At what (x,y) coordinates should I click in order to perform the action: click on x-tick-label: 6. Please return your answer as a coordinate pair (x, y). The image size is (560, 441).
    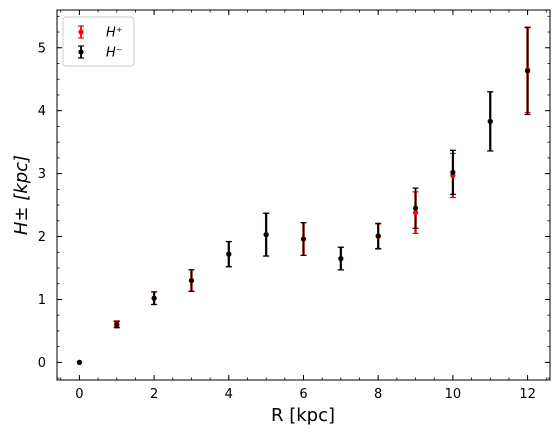
    Looking at the image, I should click on (303, 394).